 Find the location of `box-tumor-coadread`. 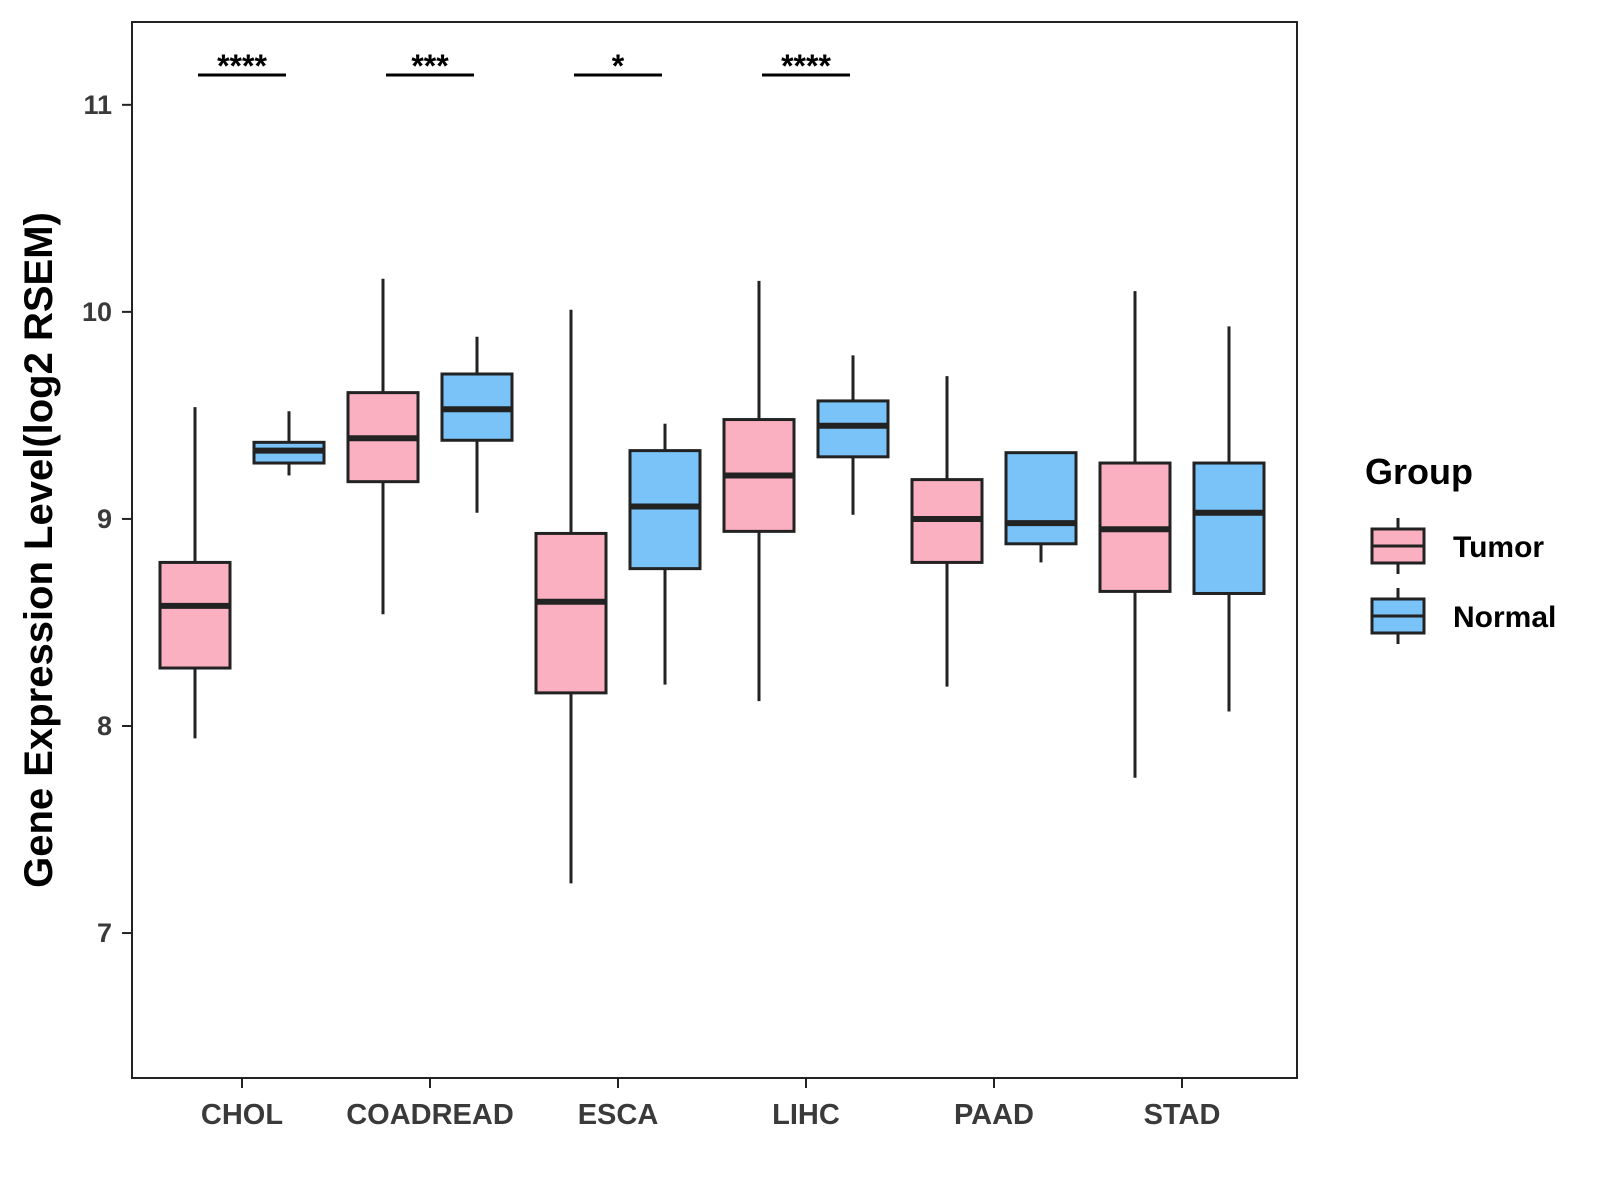

box-tumor-coadread is located at coordinates (383, 446).